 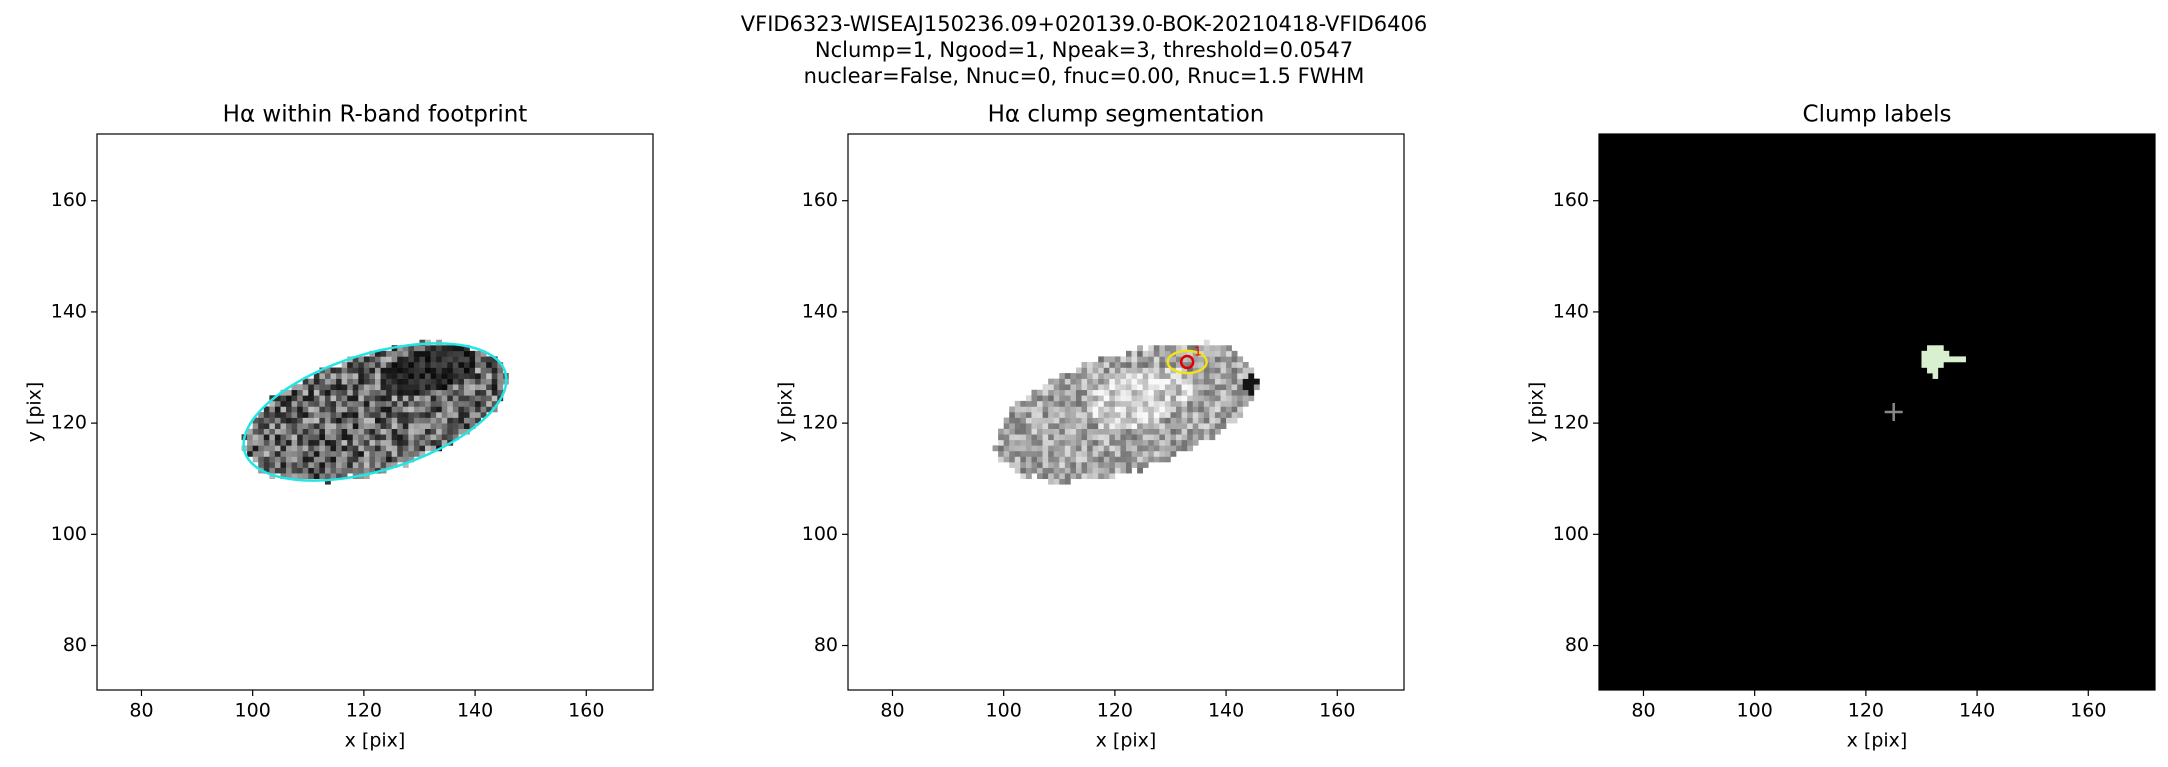 What do you see at coordinates (1932, 364) in the screenshot?
I see `label-pixel` at bounding box center [1932, 364].